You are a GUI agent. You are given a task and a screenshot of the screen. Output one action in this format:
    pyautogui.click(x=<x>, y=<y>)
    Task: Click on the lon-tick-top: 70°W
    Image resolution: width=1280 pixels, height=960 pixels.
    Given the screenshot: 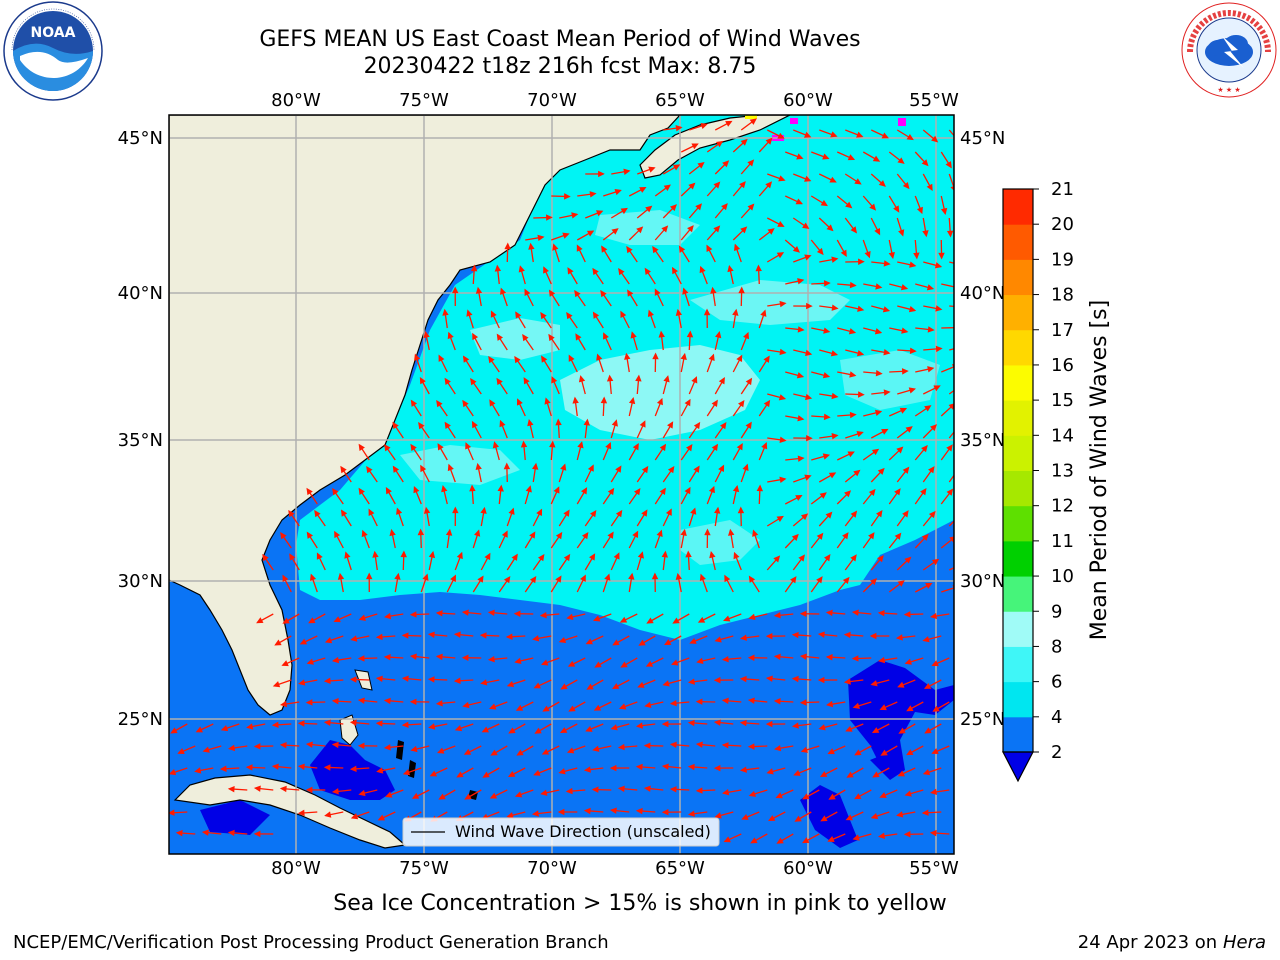 What is the action you would take?
    pyautogui.click(x=552, y=100)
    